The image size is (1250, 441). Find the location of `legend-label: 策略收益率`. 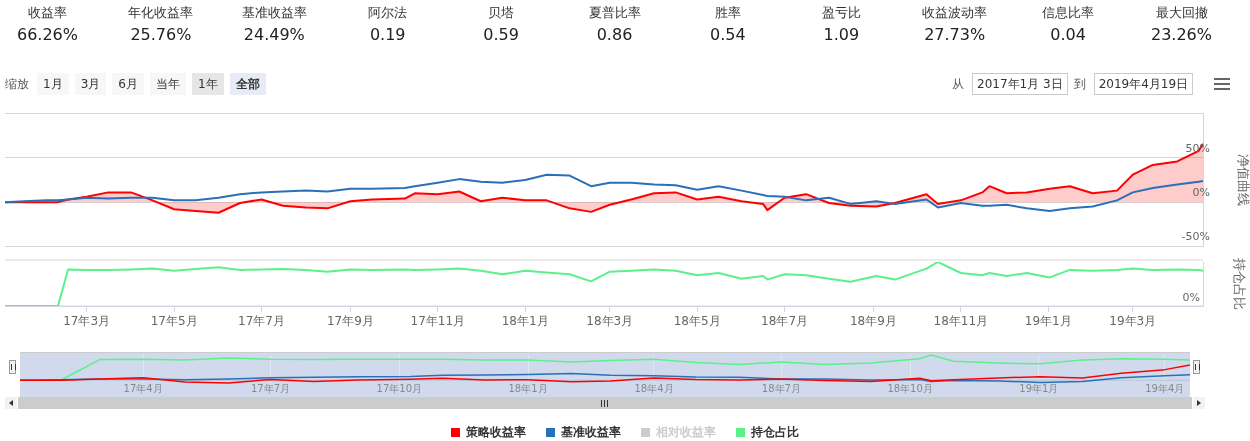

legend-label: 策略收益率 is located at coordinates (496, 432).